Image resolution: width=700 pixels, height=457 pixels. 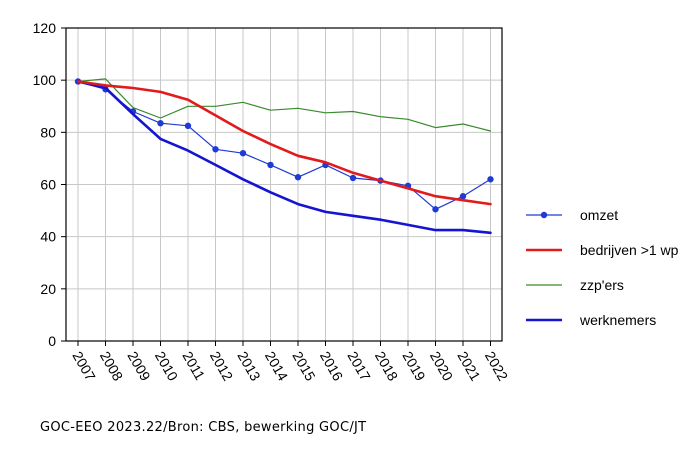 What do you see at coordinates (629, 250) in the screenshot?
I see `legend-label: bedrijven >1 wp` at bounding box center [629, 250].